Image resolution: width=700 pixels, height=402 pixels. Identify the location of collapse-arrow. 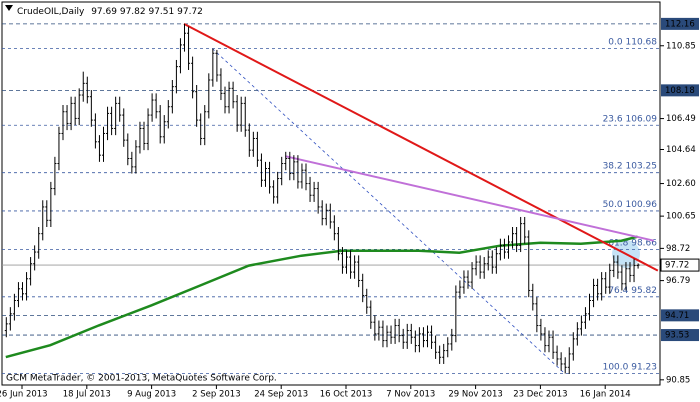
(9, 8).